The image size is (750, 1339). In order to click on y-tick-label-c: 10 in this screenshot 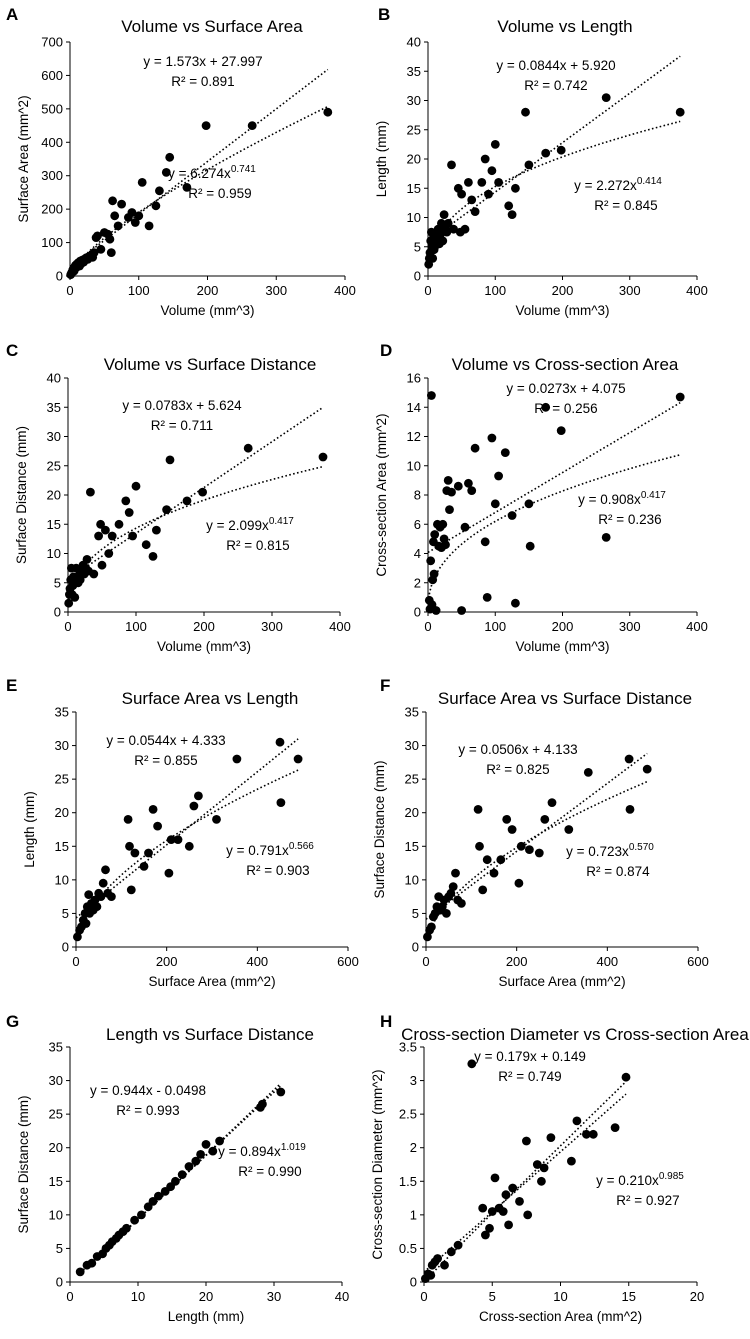, I will do `click(54, 553)`.